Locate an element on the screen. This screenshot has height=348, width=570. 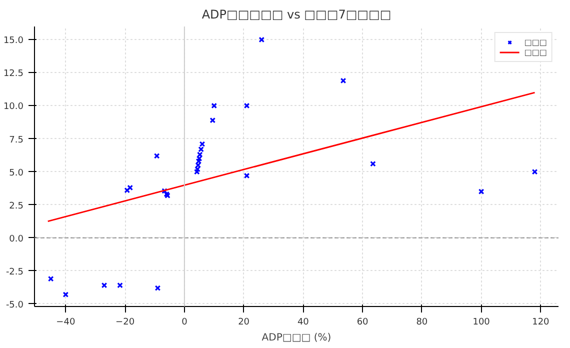
chart-title: ADP□□□□□ vs □□□7□□□□ is located at coordinates (297, 15).